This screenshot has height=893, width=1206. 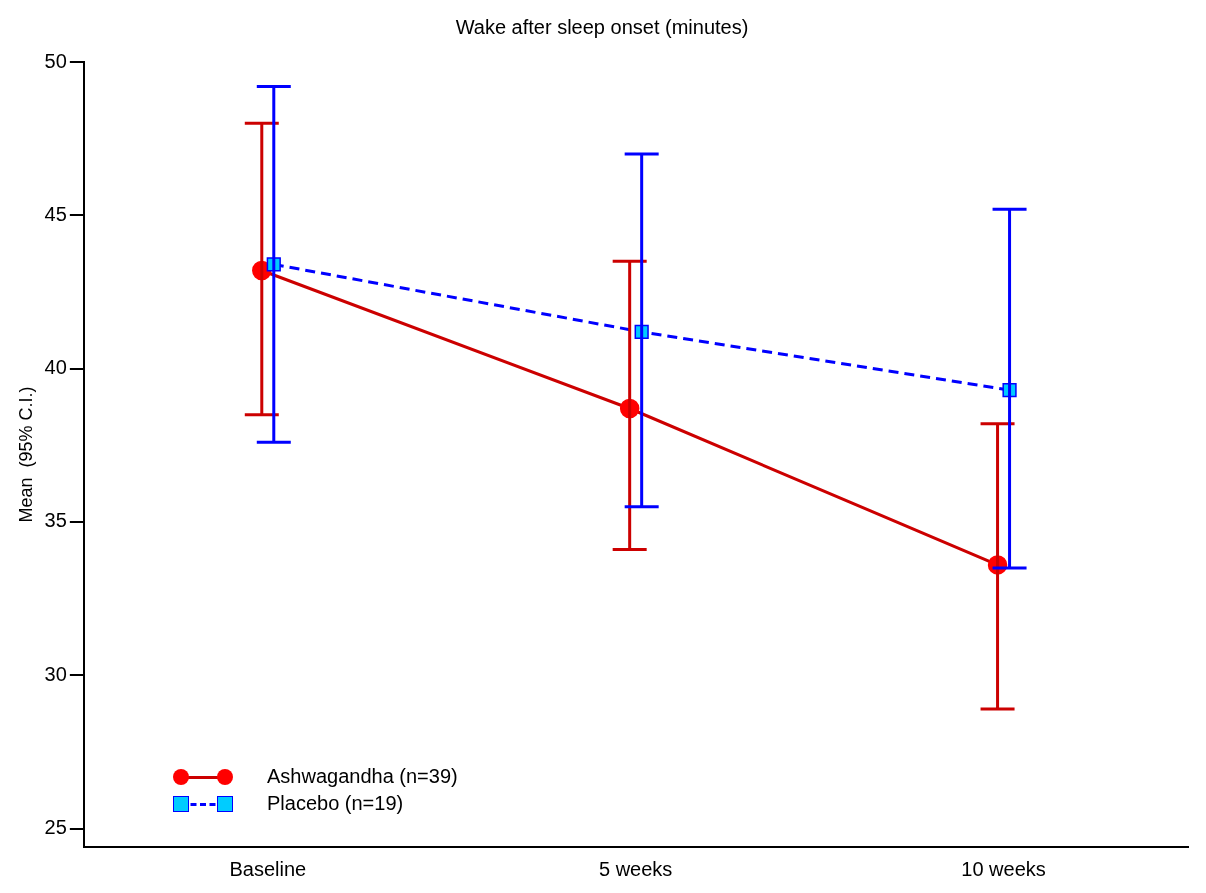 I want to click on legend-label: Placebo (n=19), so click(x=335, y=803).